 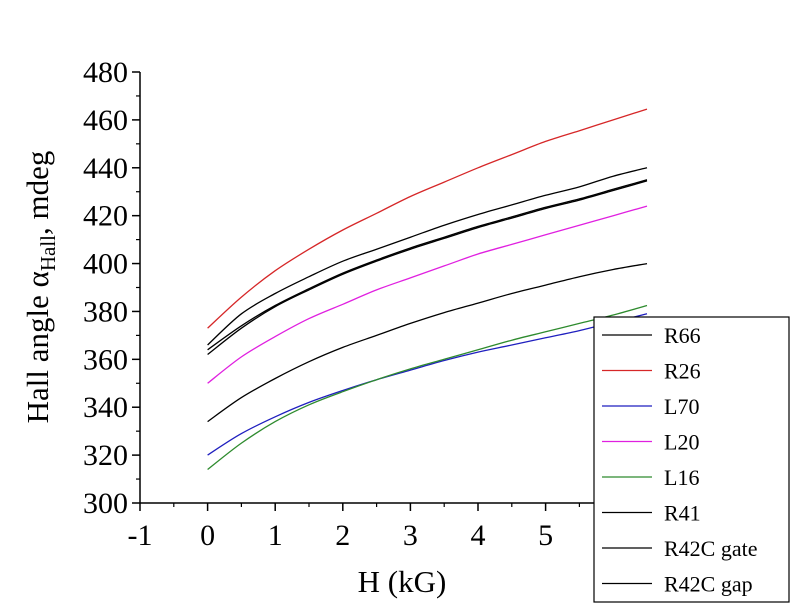 I want to click on x-tick-label: 0, so click(x=207, y=535).